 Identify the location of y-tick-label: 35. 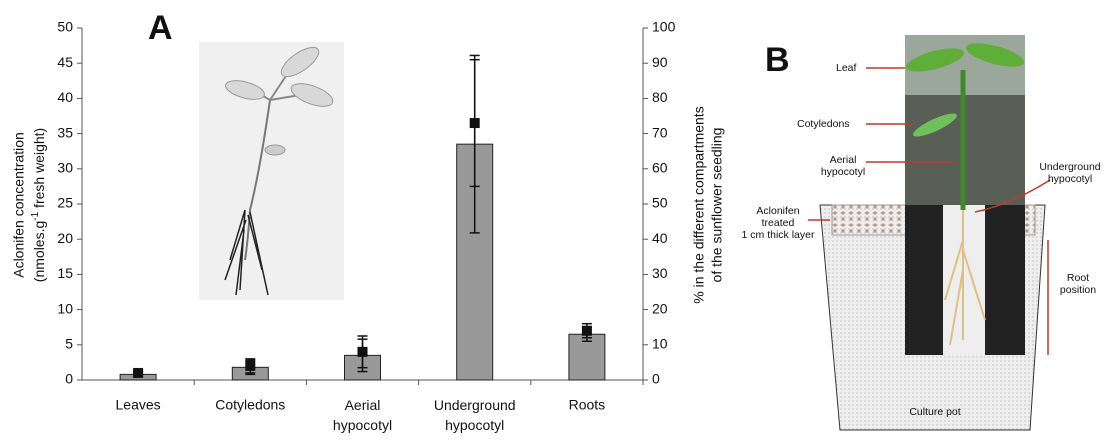
(65, 132).